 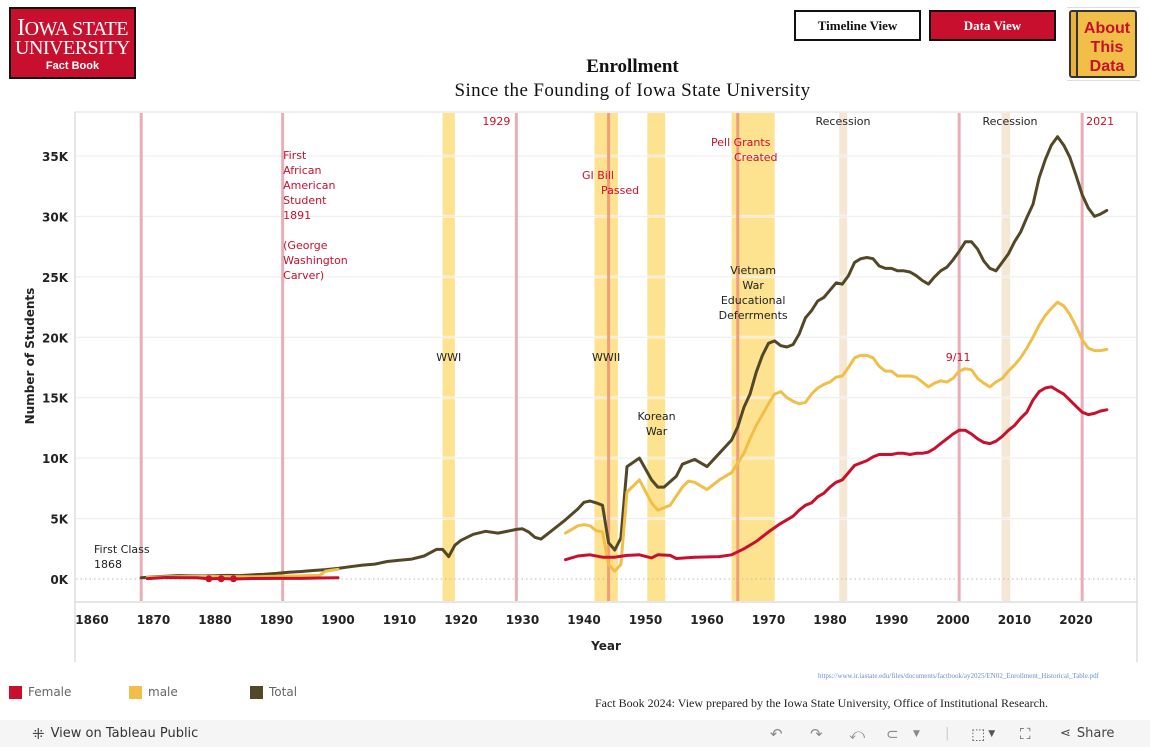 What do you see at coordinates (706, 620) in the screenshot?
I see `x-tick-label: 1960` at bounding box center [706, 620].